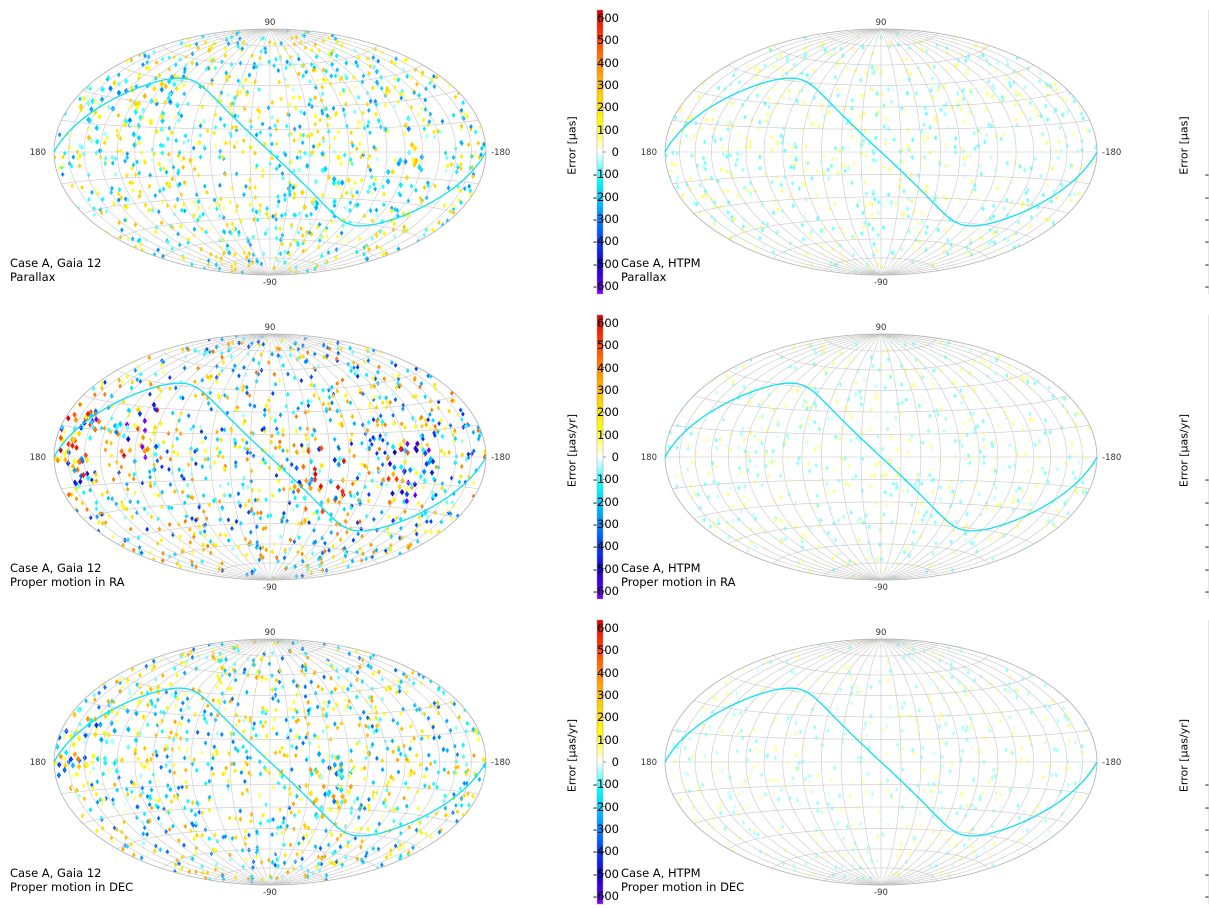 Image resolution: width=1209 pixels, height=908 pixels. What do you see at coordinates (678, 568) in the screenshot?
I see `caption-case: Case A, HTPM` at bounding box center [678, 568].